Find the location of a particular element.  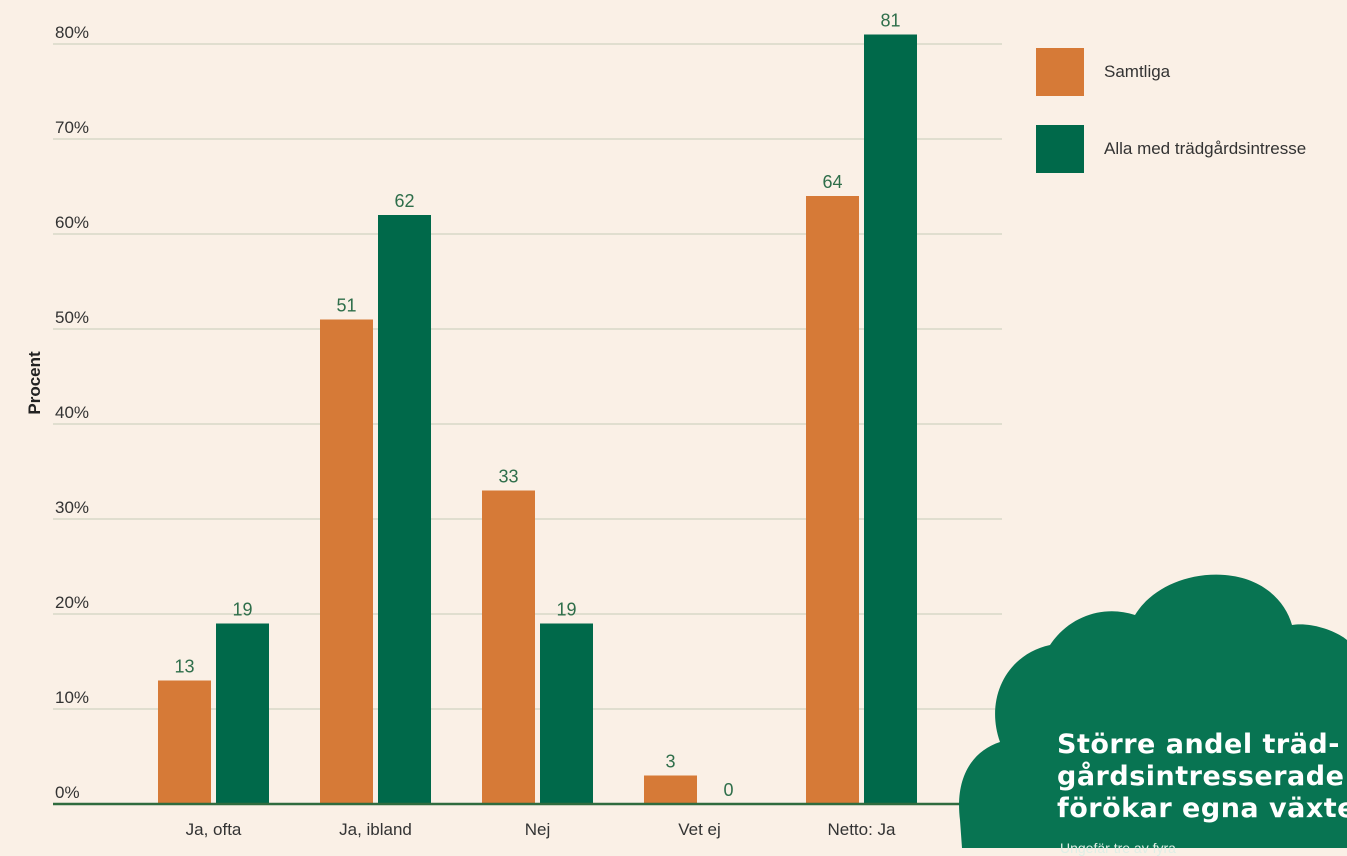

y-tick-label: 60% is located at coordinates (72, 222).